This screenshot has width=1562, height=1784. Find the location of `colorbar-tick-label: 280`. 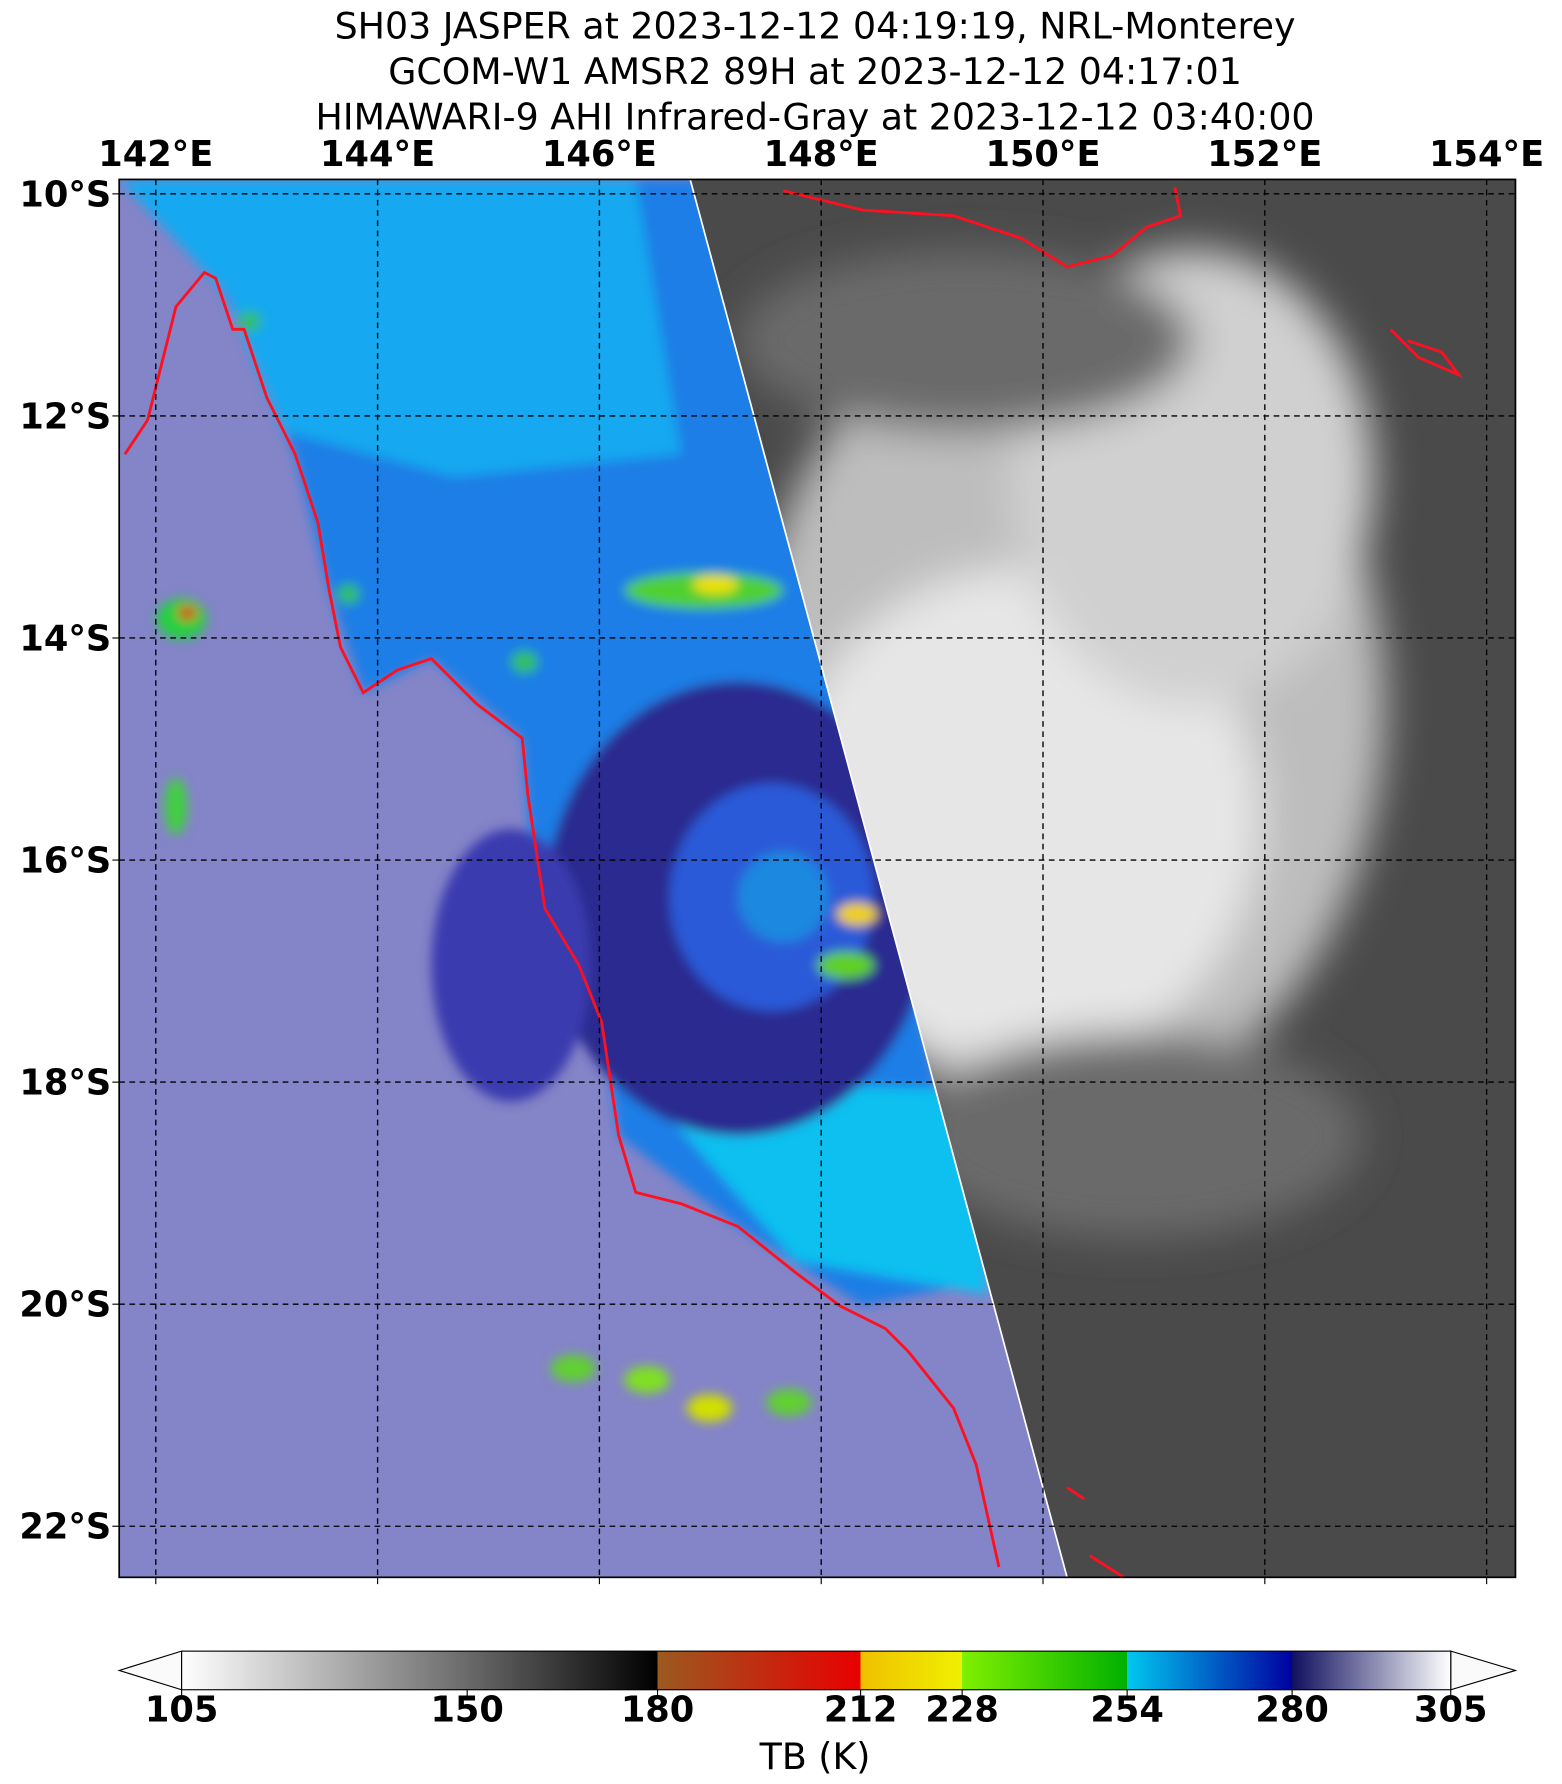

colorbar-tick-label: 280 is located at coordinates (1291, 1710).